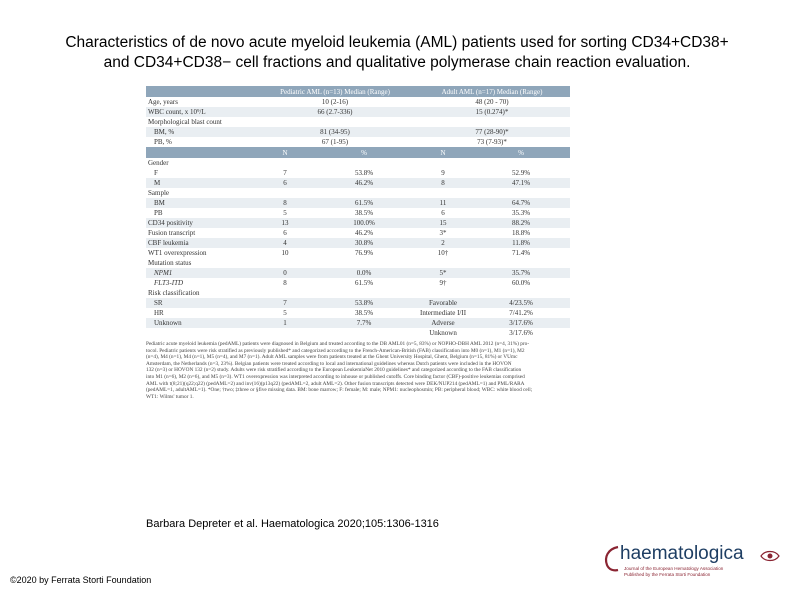 This screenshot has width=794, height=595. What do you see at coordinates (172, 233) in the screenshot?
I see `row-label: Fusion transcript` at bounding box center [172, 233].